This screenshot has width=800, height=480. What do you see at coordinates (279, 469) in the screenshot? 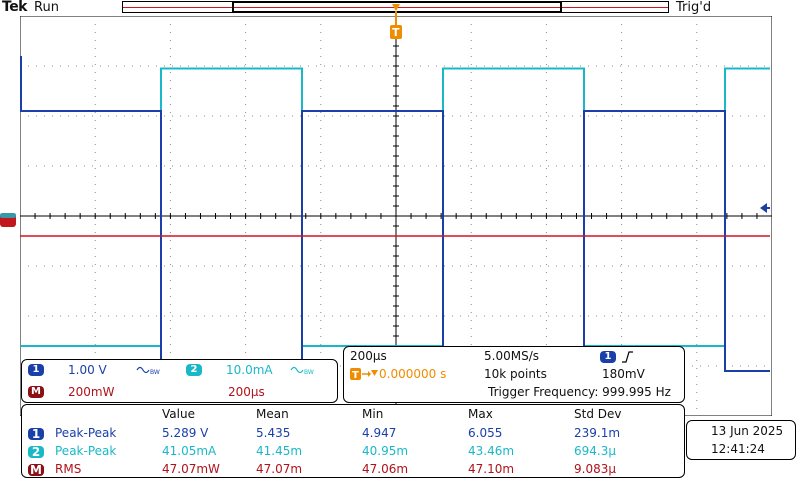
I see `measurement-mean: 47.07m` at bounding box center [279, 469].